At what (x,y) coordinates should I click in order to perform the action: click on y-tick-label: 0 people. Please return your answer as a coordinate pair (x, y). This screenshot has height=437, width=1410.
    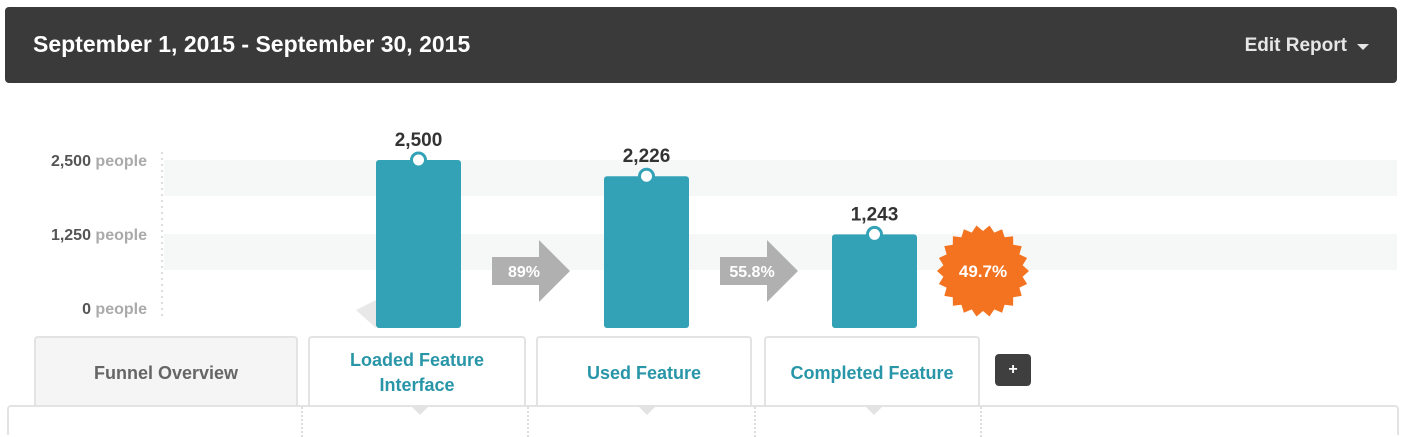
    Looking at the image, I should click on (114, 309).